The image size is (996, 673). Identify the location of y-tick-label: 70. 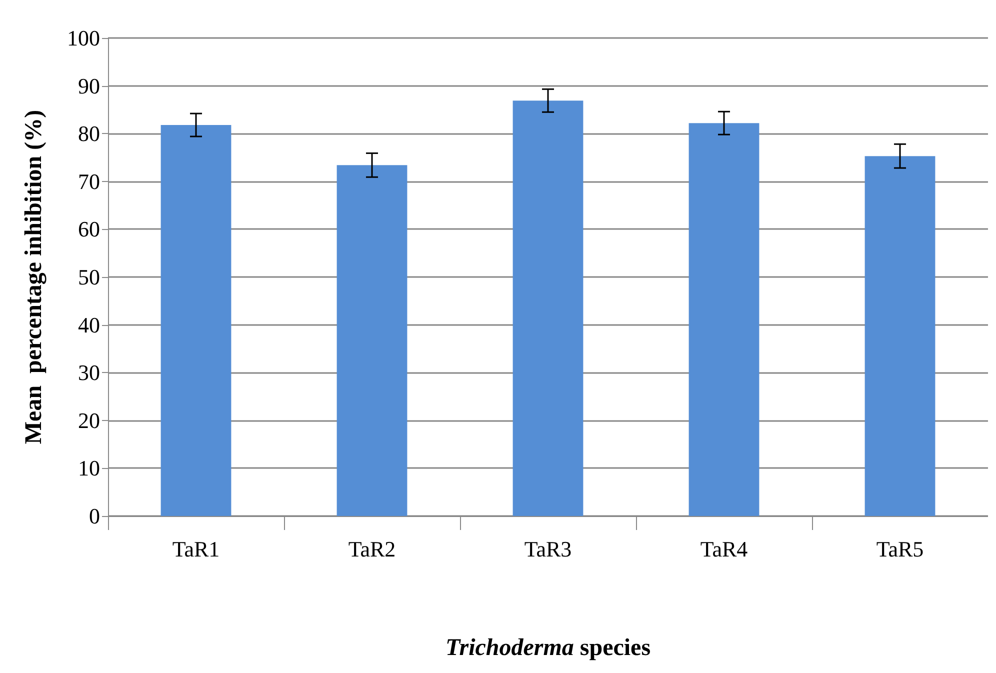
(89, 181).